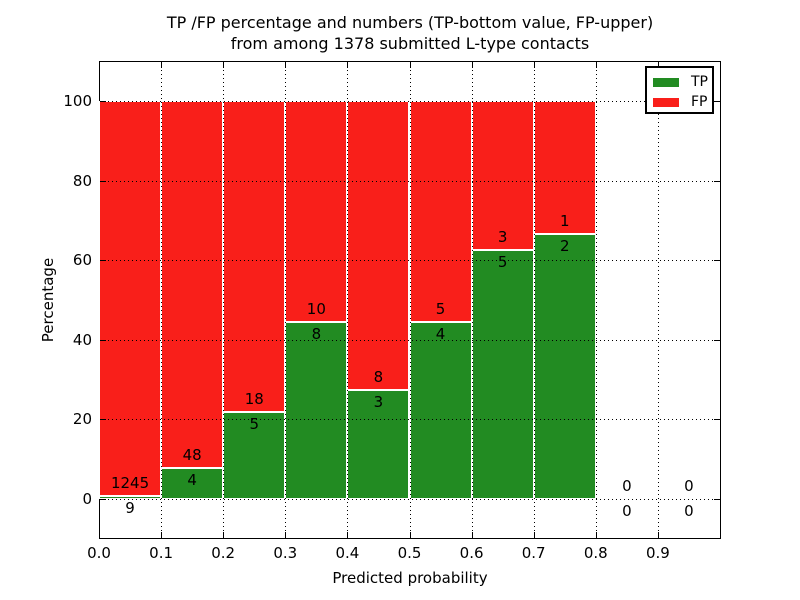  Describe the element at coordinates (82, 339) in the screenshot. I see `y-tick-label: 40` at that location.